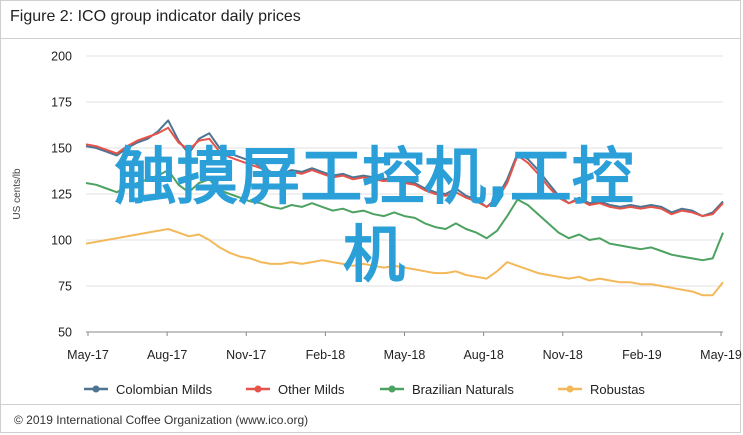 The width and height of the screenshot is (743, 435). I want to click on watermark-line-1: 触摸屏工控机,工控, so click(374, 176).